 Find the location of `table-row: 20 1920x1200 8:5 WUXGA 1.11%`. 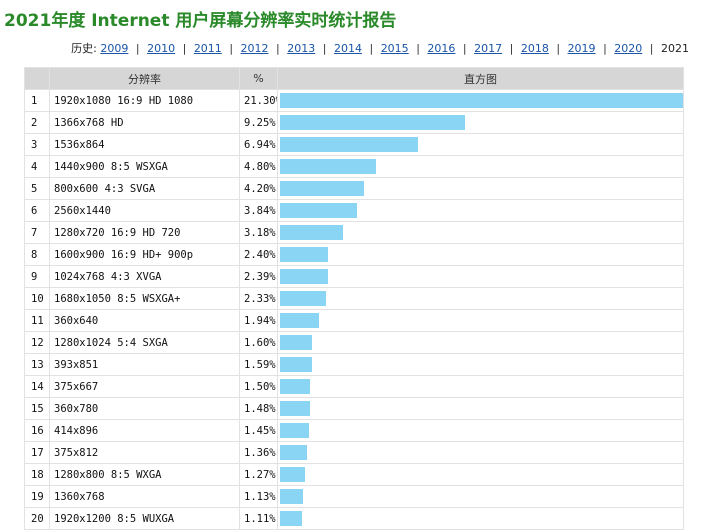

table-row: 20 1920x1200 8:5 WUXGA 1.11% is located at coordinates (354, 518).